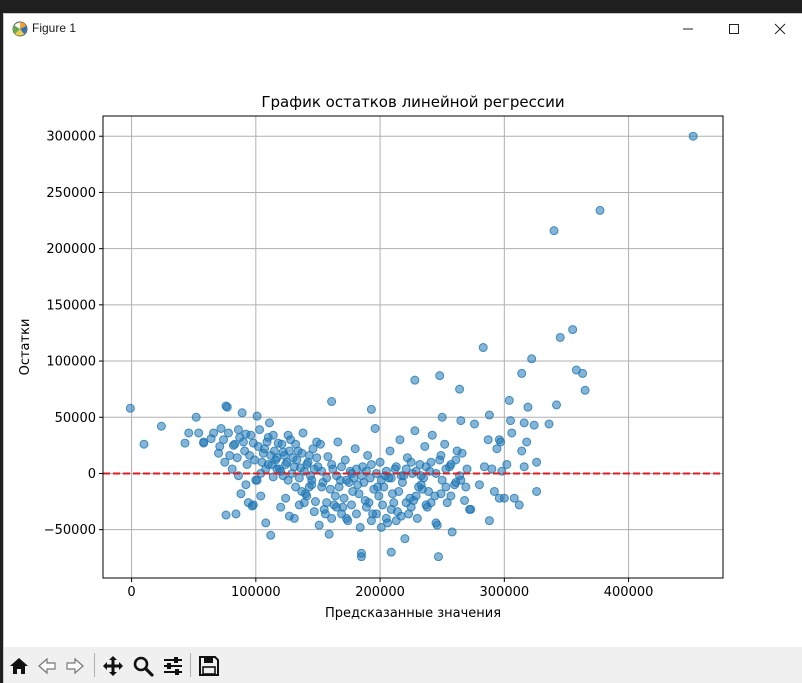  Describe the element at coordinates (25, 347) in the screenshot. I see `y-axis-label: Остатки` at that location.